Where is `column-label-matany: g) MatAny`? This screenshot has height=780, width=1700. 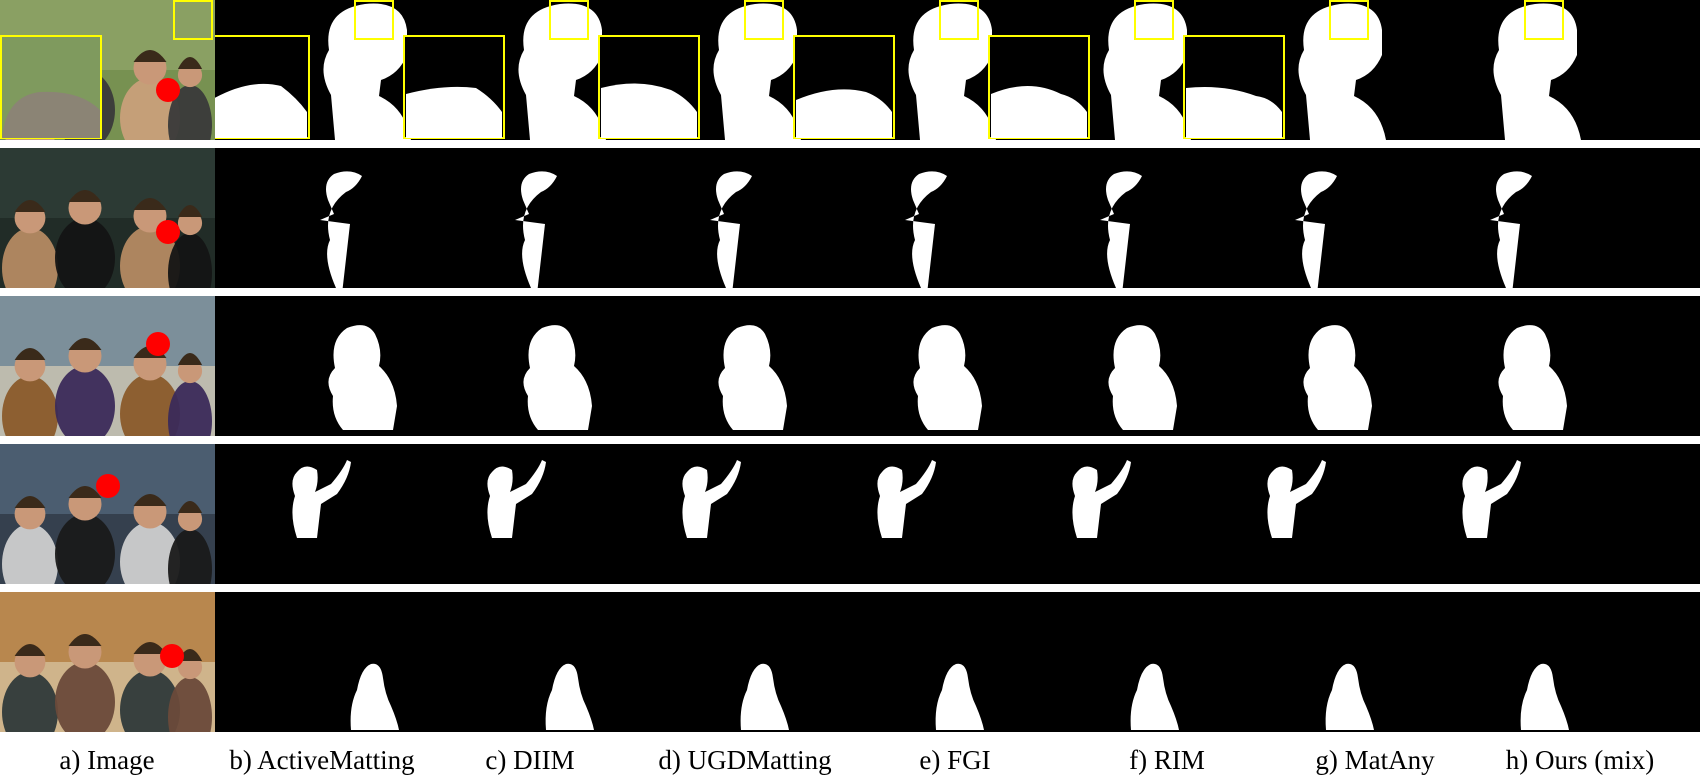 column-label-matany: g) MatAny is located at coordinates (1375, 760).